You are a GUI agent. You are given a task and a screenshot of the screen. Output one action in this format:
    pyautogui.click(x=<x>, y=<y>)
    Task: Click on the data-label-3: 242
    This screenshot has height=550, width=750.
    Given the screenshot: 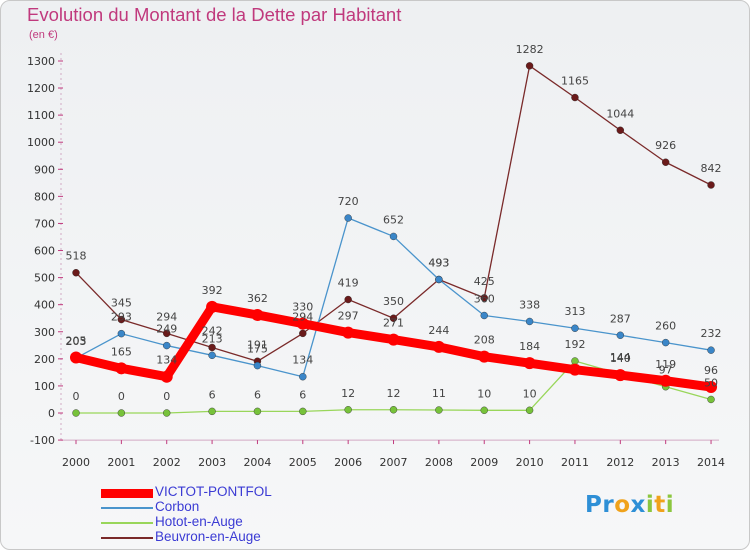 What is the action you would take?
    pyautogui.click(x=212, y=330)
    